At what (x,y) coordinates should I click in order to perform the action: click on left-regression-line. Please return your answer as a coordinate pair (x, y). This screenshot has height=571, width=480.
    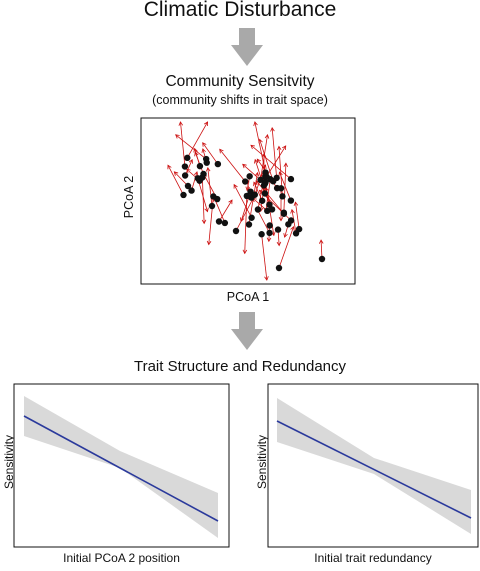
    Looking at the image, I should click on (121, 468).